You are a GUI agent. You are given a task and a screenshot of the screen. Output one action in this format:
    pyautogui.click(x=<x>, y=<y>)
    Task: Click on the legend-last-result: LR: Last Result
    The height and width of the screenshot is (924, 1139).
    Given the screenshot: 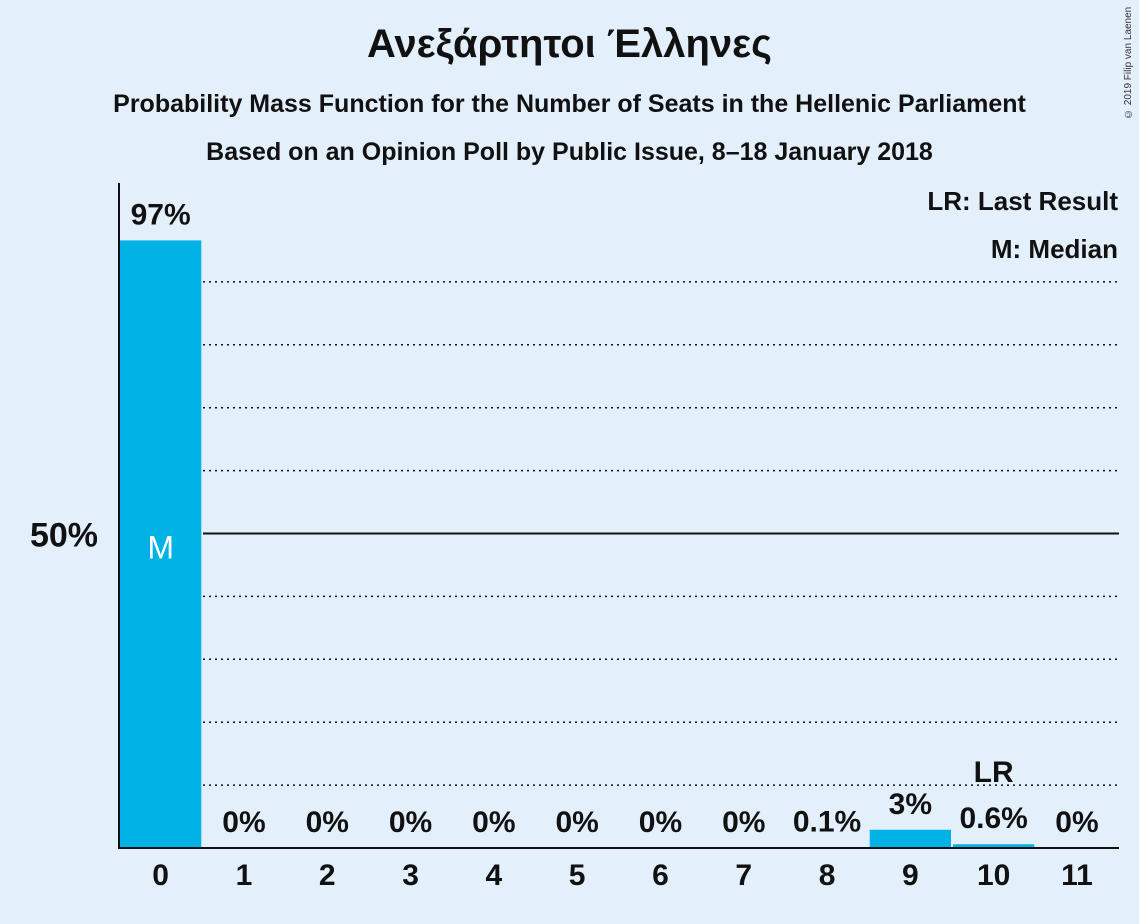 What is the action you would take?
    pyautogui.click(x=1022, y=201)
    